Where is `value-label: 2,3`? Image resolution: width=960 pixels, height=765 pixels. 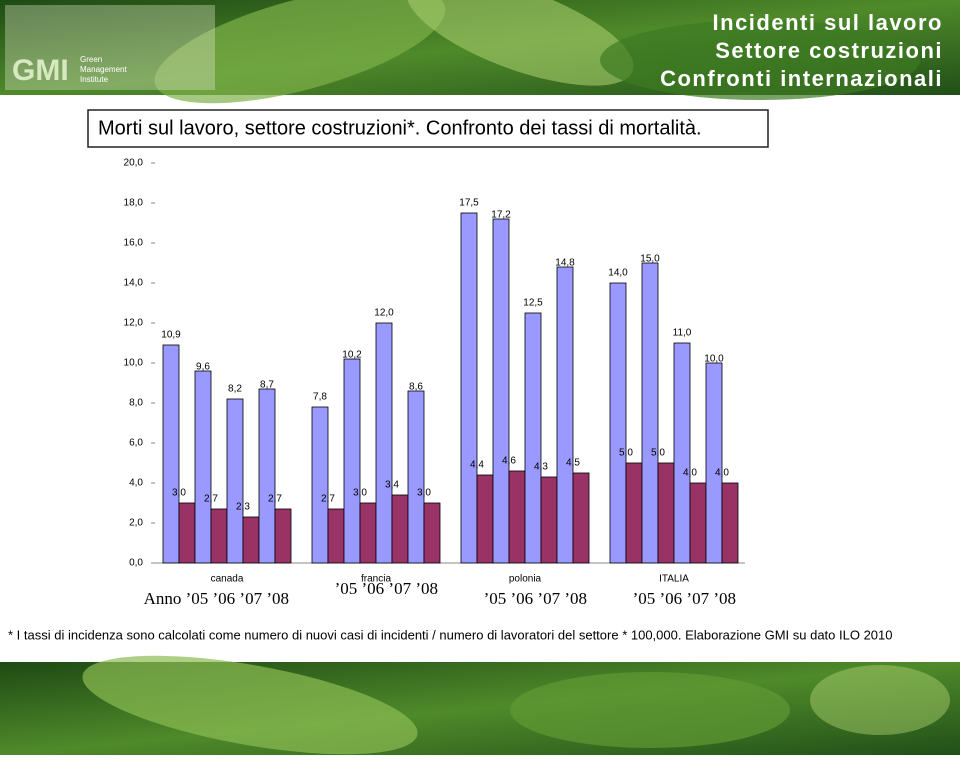 value-label: 2,3 is located at coordinates (243, 507).